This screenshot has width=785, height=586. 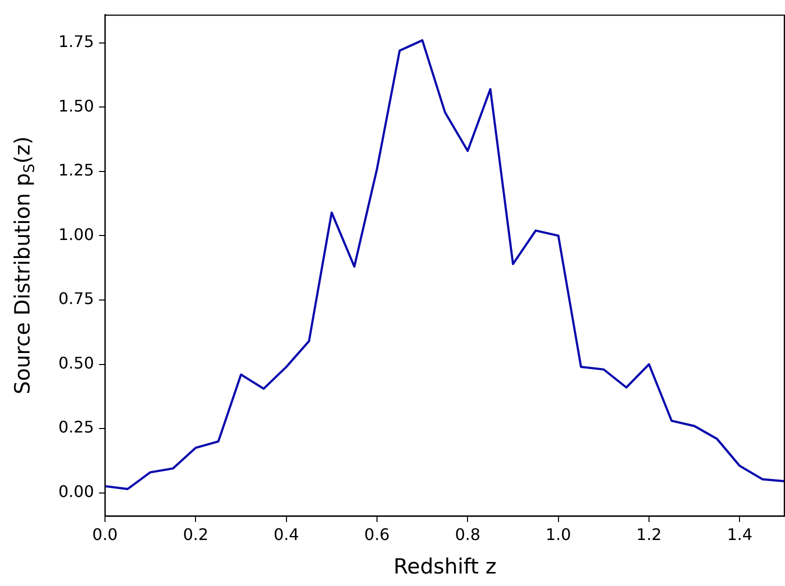 What do you see at coordinates (76, 42) in the screenshot?
I see `y-tick-label: 1.75` at bounding box center [76, 42].